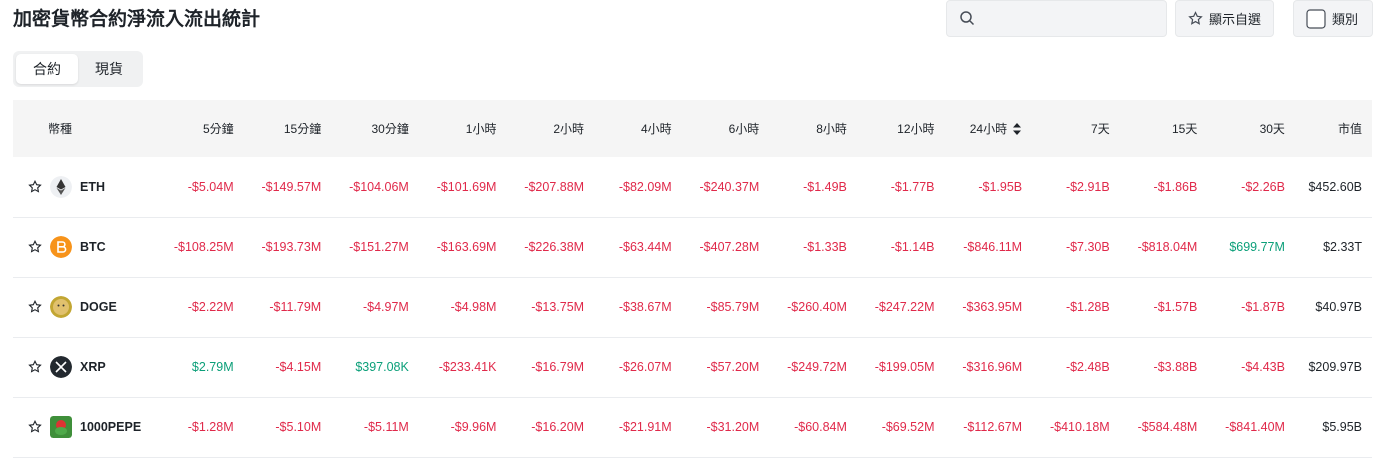 The image size is (1382, 463). Describe the element at coordinates (980, 367) in the screenshot. I see `net-flow: -$316.96M` at that location.